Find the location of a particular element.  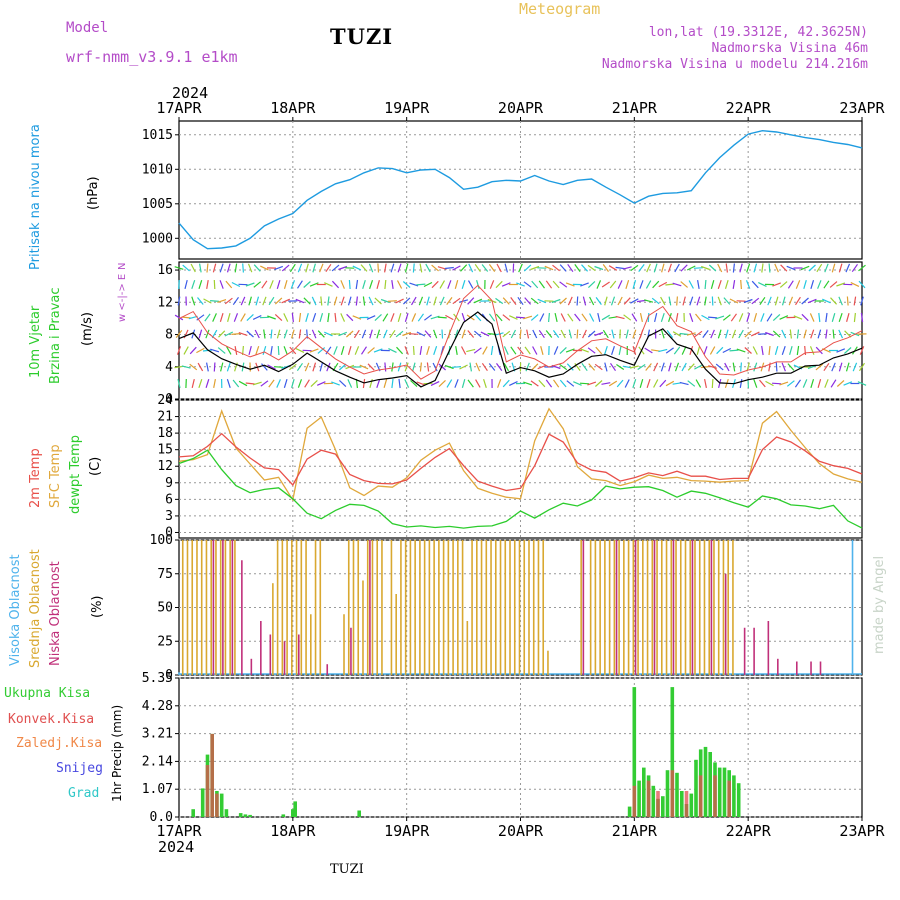

day-label-top: 17APR is located at coordinates (179, 108).